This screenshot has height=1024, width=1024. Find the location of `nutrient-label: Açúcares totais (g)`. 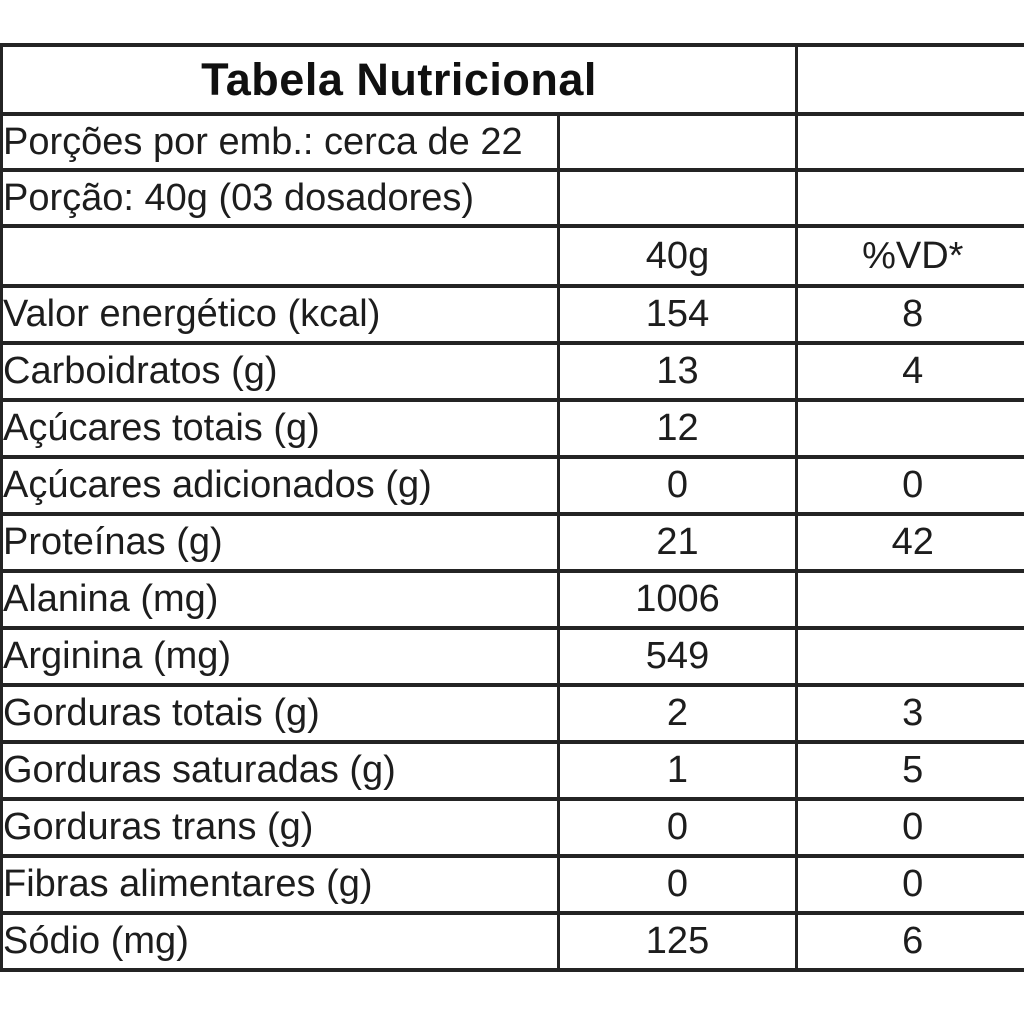

nutrient-label: Açúcares totais (g) is located at coordinates (280, 428).